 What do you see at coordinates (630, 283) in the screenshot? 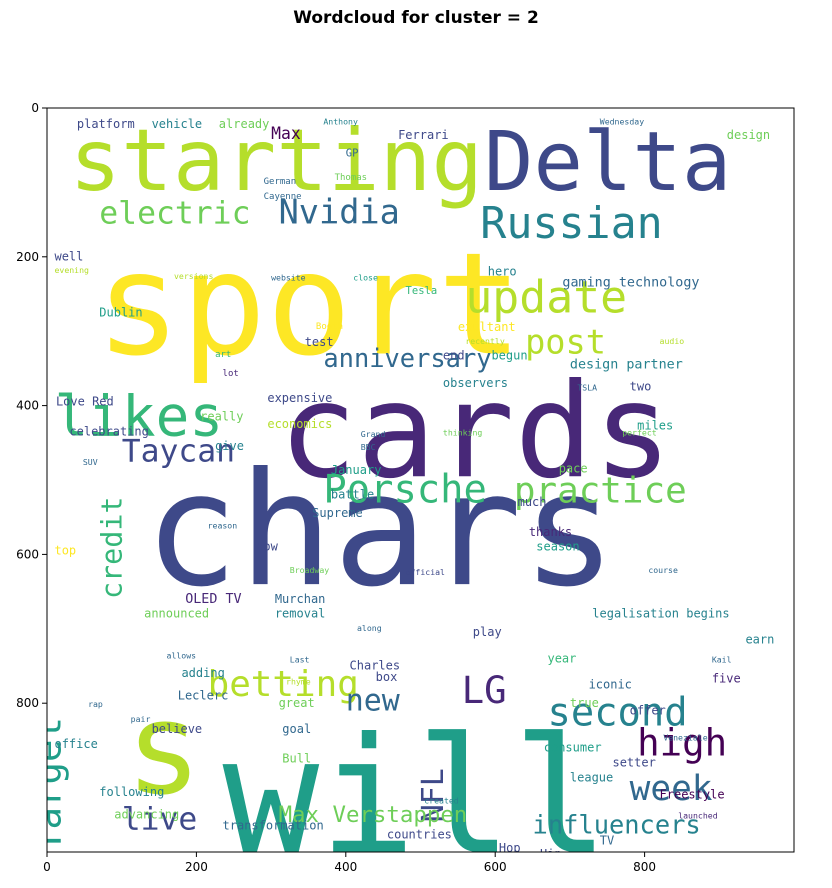
I see `word-gaming-technology: gaming technology` at bounding box center [630, 283].